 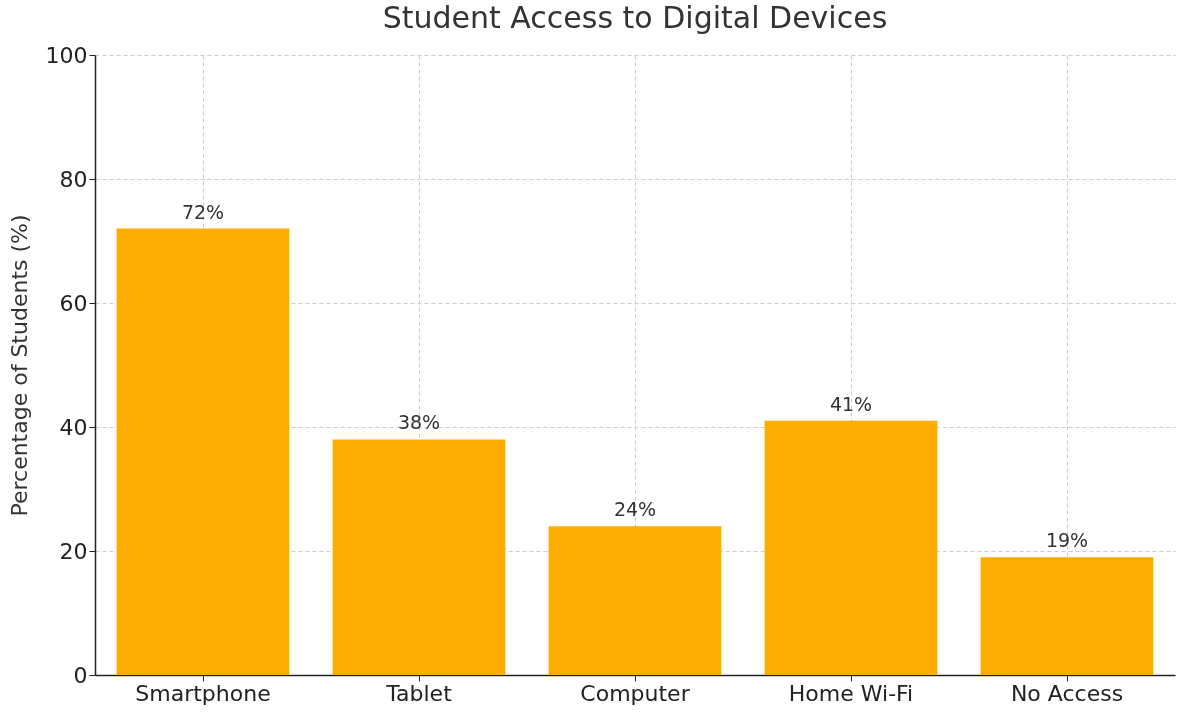 I want to click on data-label: 41%, so click(x=851, y=403).